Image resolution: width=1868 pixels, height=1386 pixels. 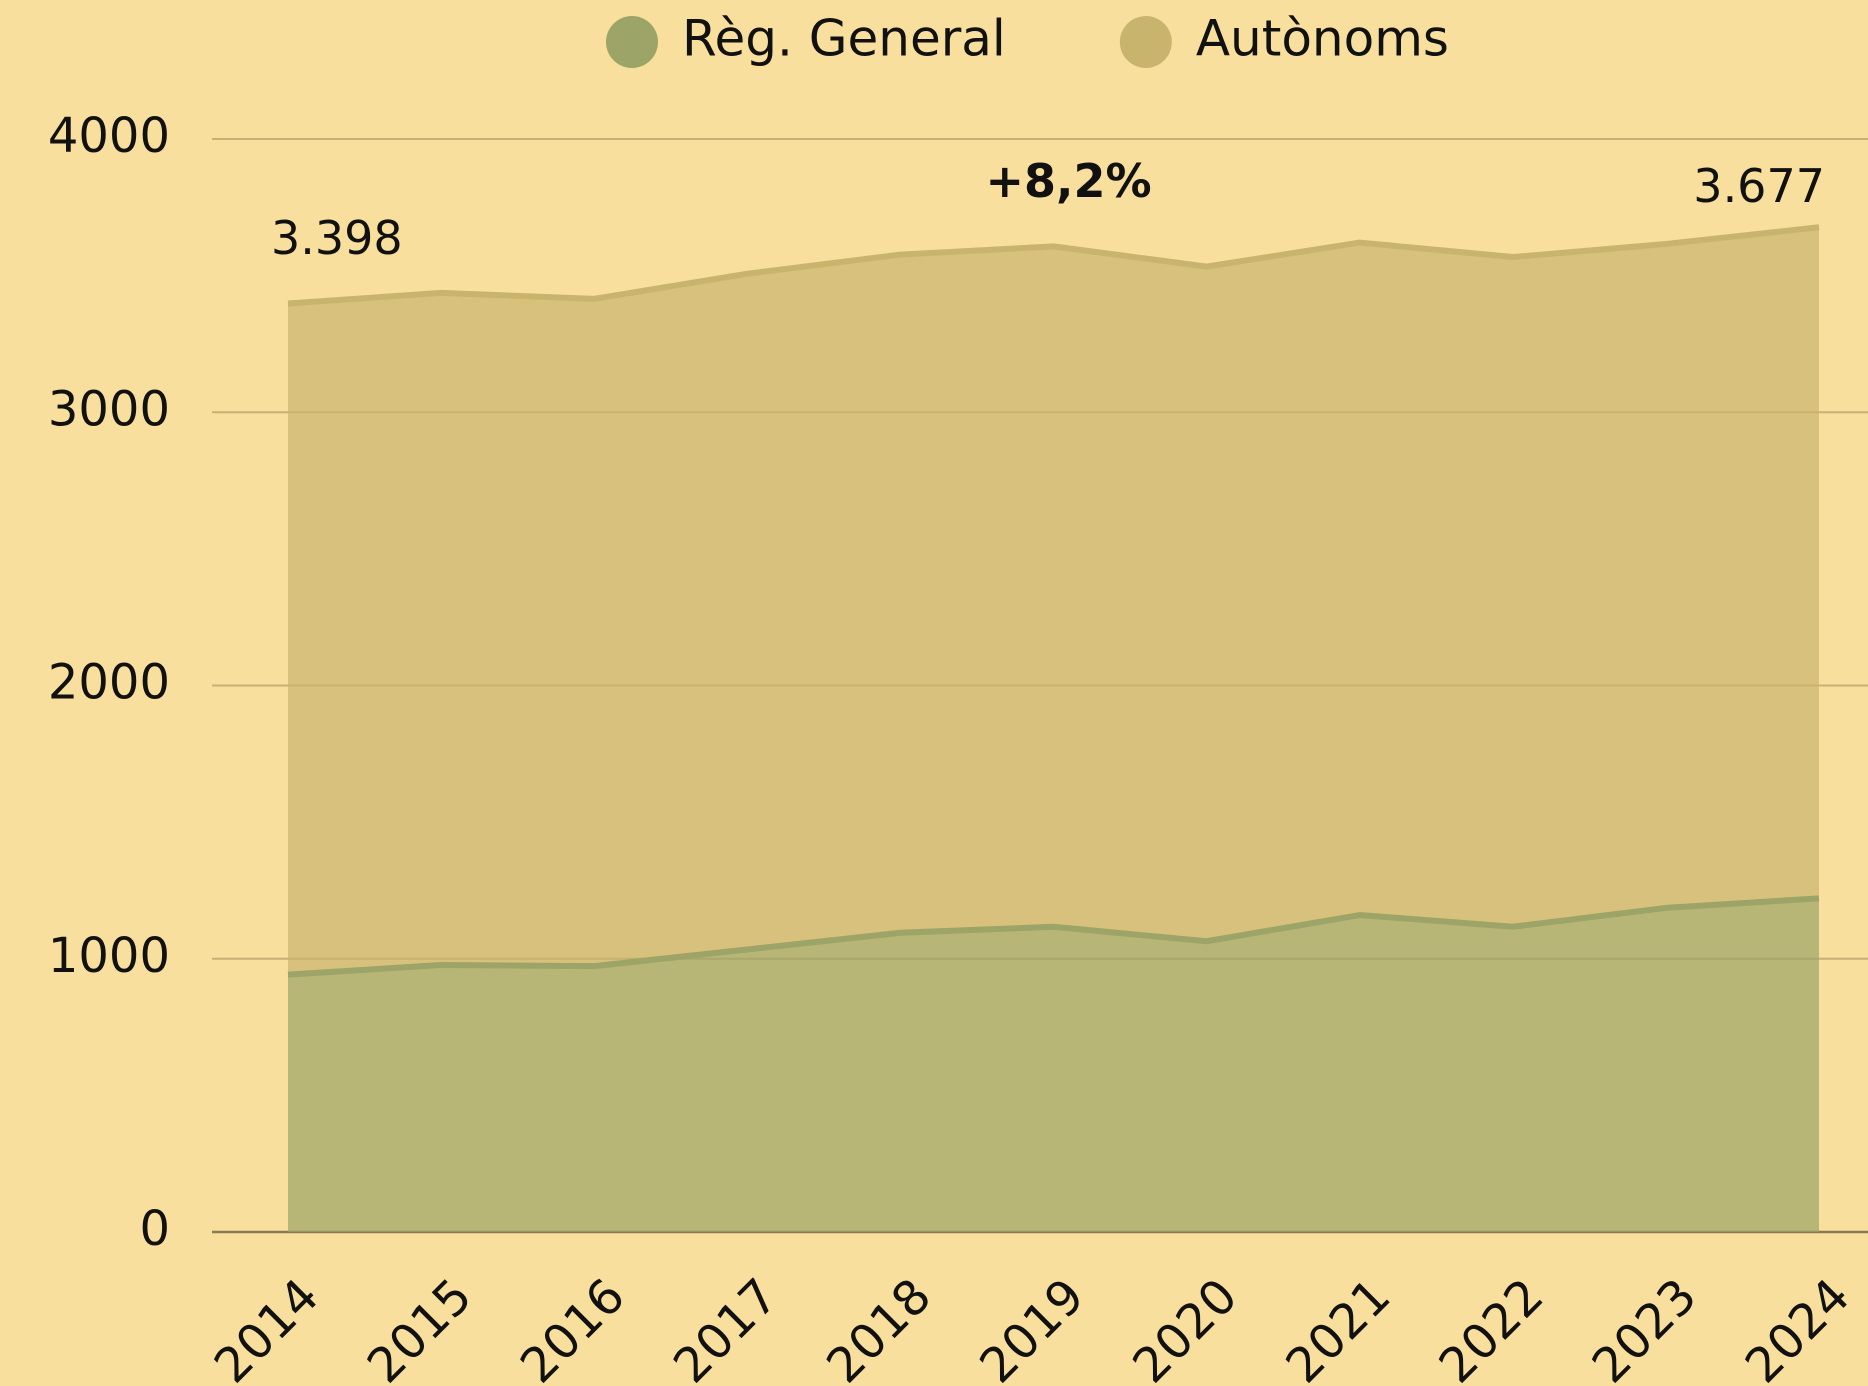 I want to click on y-tick-label: 1000, so click(x=109, y=956).